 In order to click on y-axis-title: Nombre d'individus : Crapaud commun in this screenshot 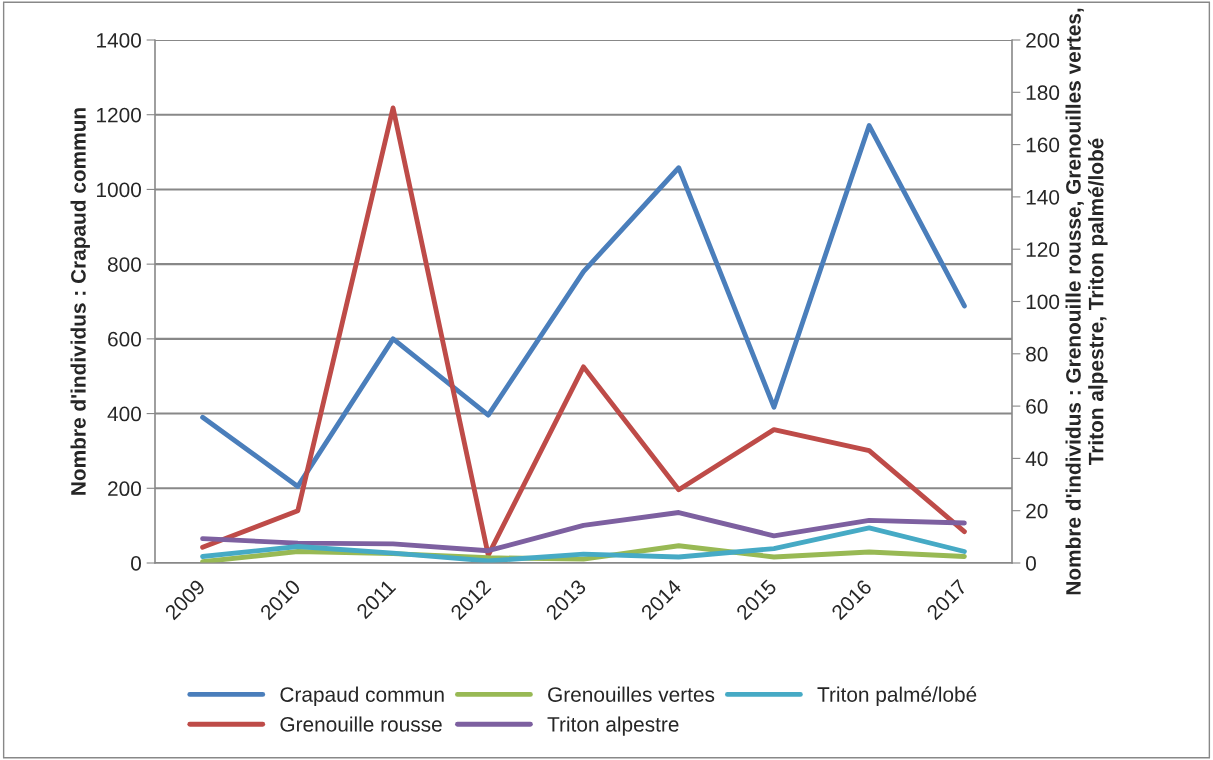, I will do `click(80, 301)`.